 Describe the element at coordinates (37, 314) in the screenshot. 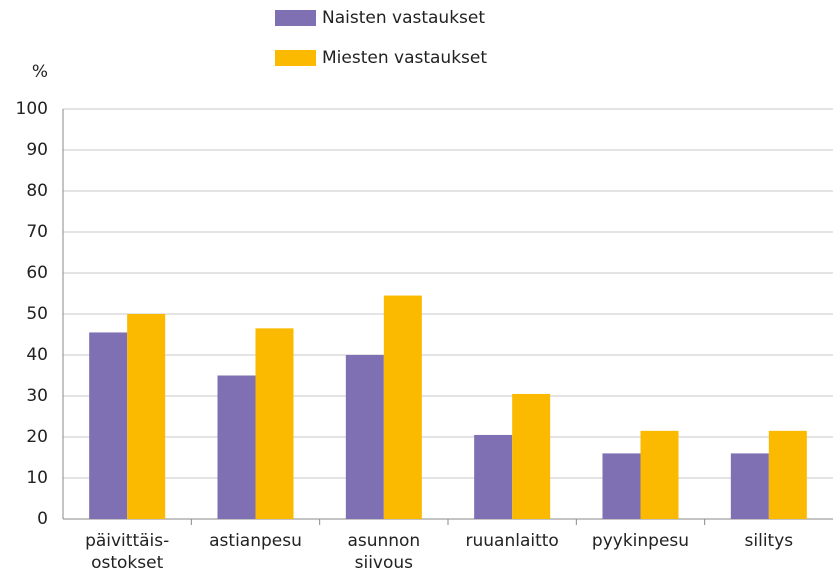

I see `y-tick-label: 50` at that location.